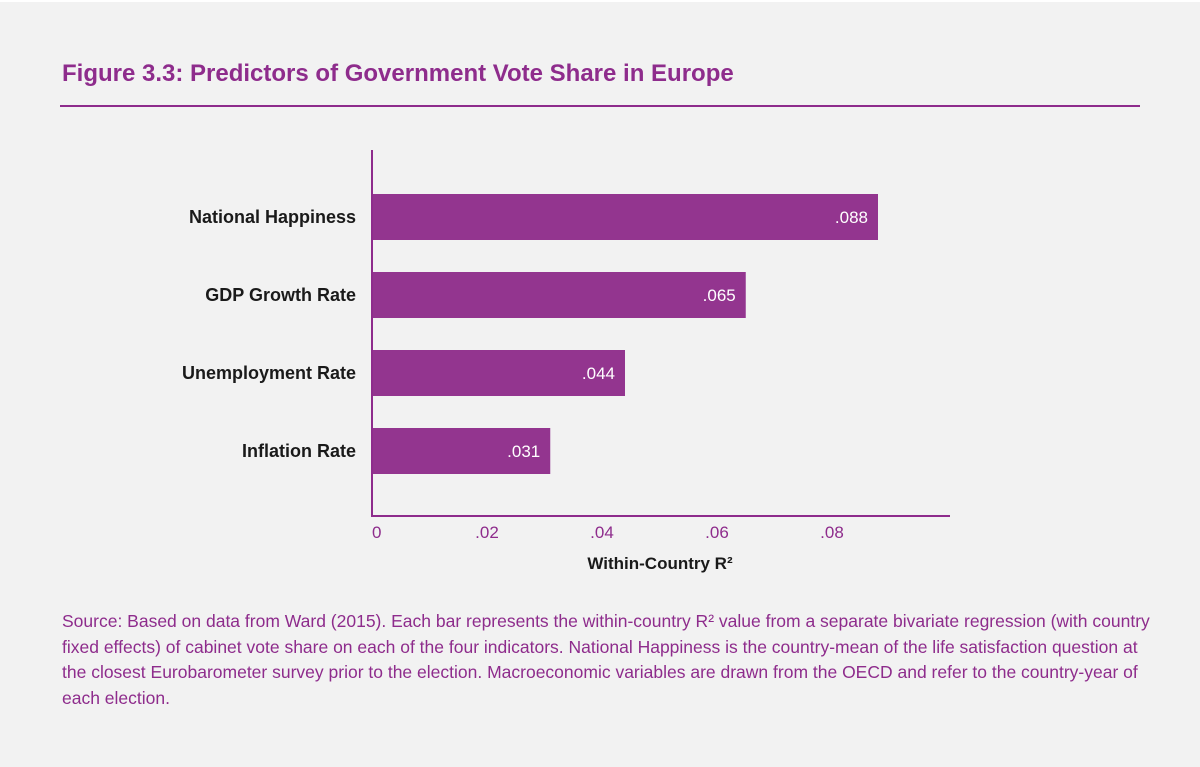  I want to click on x-tick-label-0: 0, so click(376, 532).